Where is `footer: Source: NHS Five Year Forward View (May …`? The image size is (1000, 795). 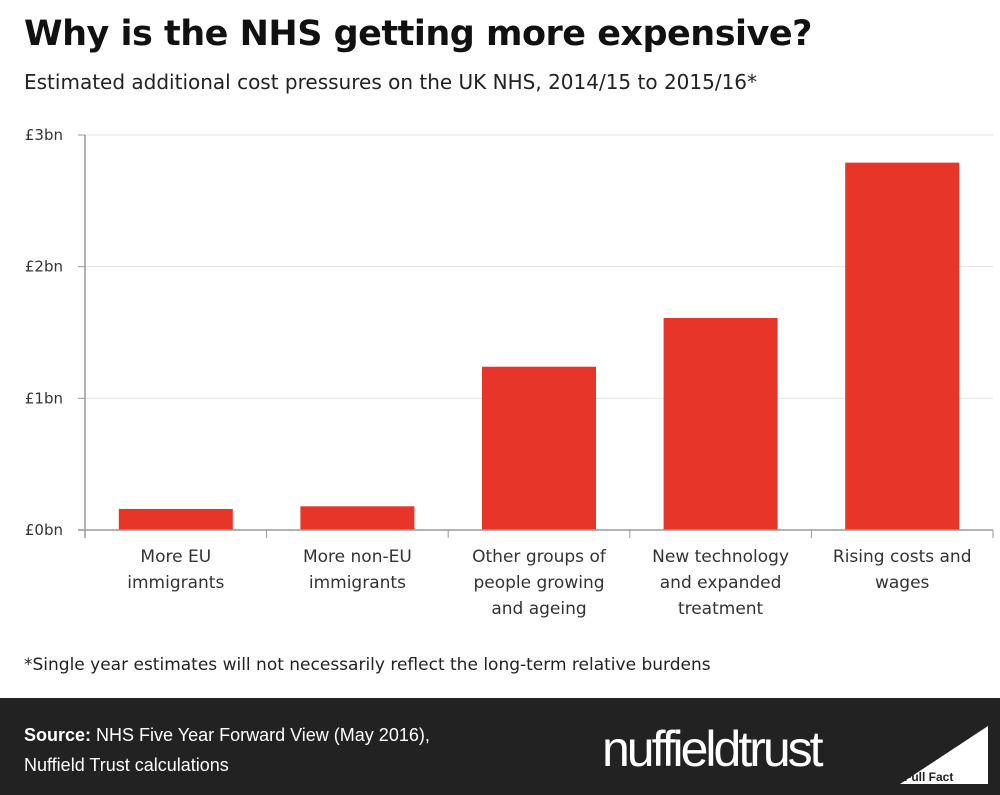
footer: Source: NHS Five Year Forward View (May … is located at coordinates (500, 746).